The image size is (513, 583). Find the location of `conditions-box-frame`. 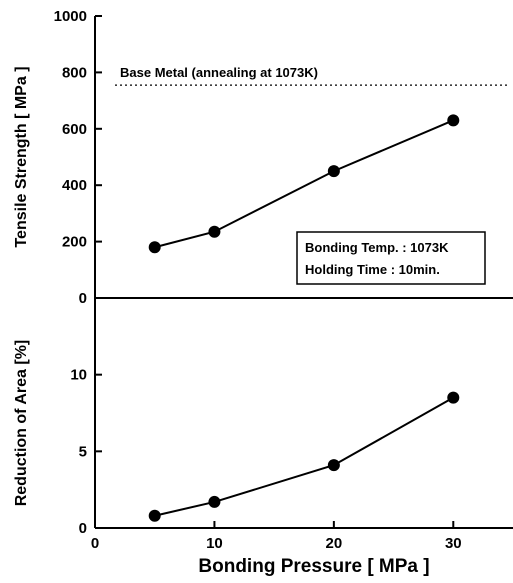

conditions-box-frame is located at coordinates (391, 258).